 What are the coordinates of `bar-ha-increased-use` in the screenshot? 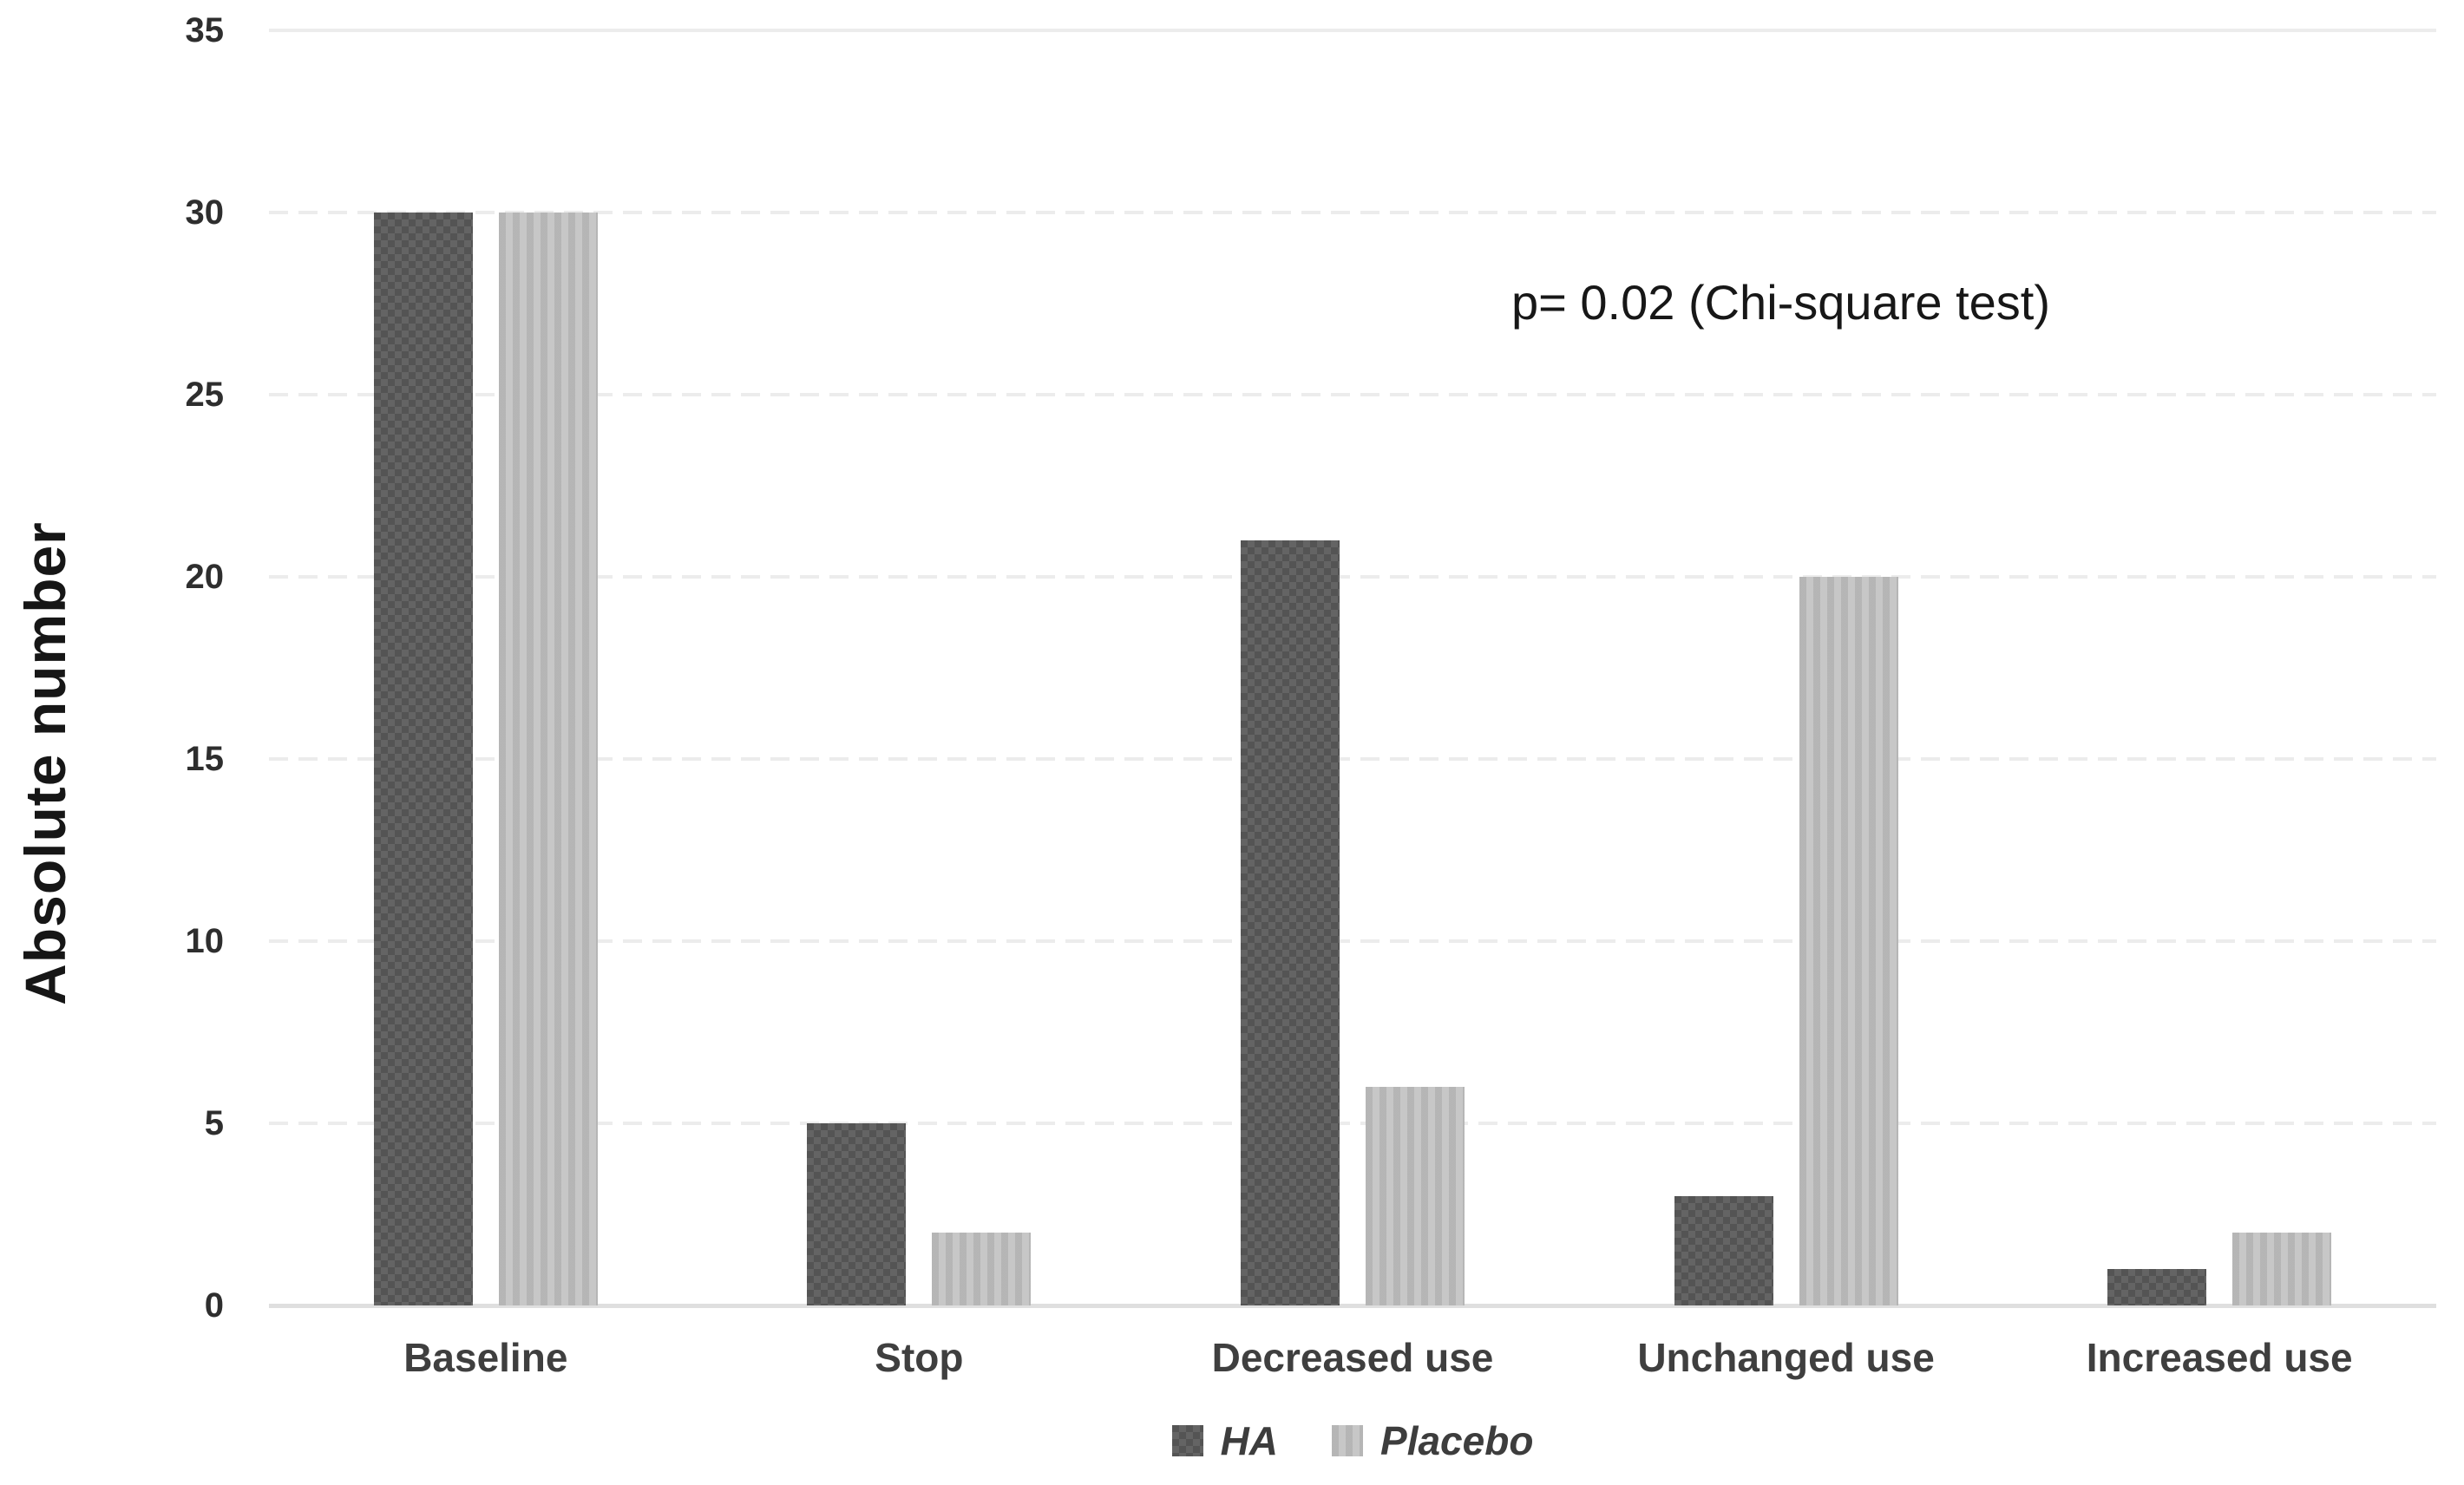 It's located at (2157, 1287).